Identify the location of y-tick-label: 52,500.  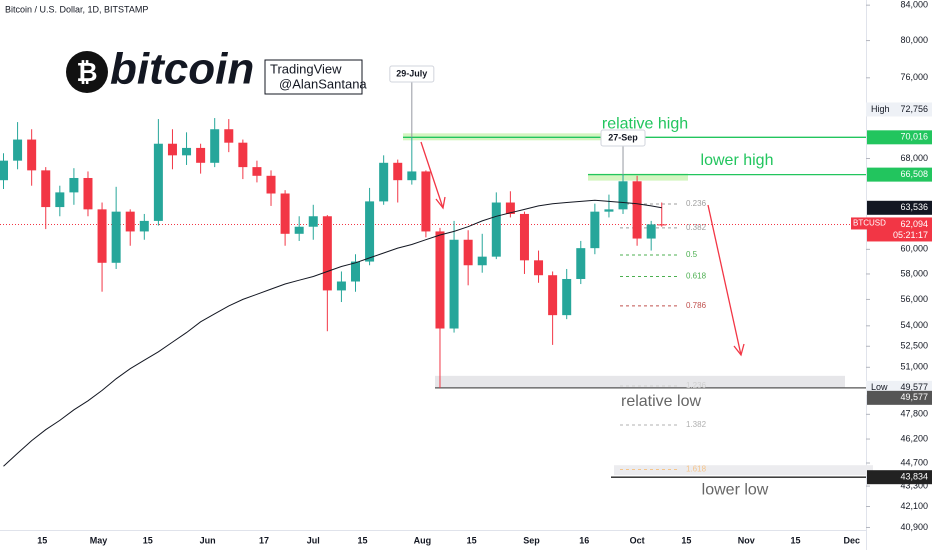
(914, 346).